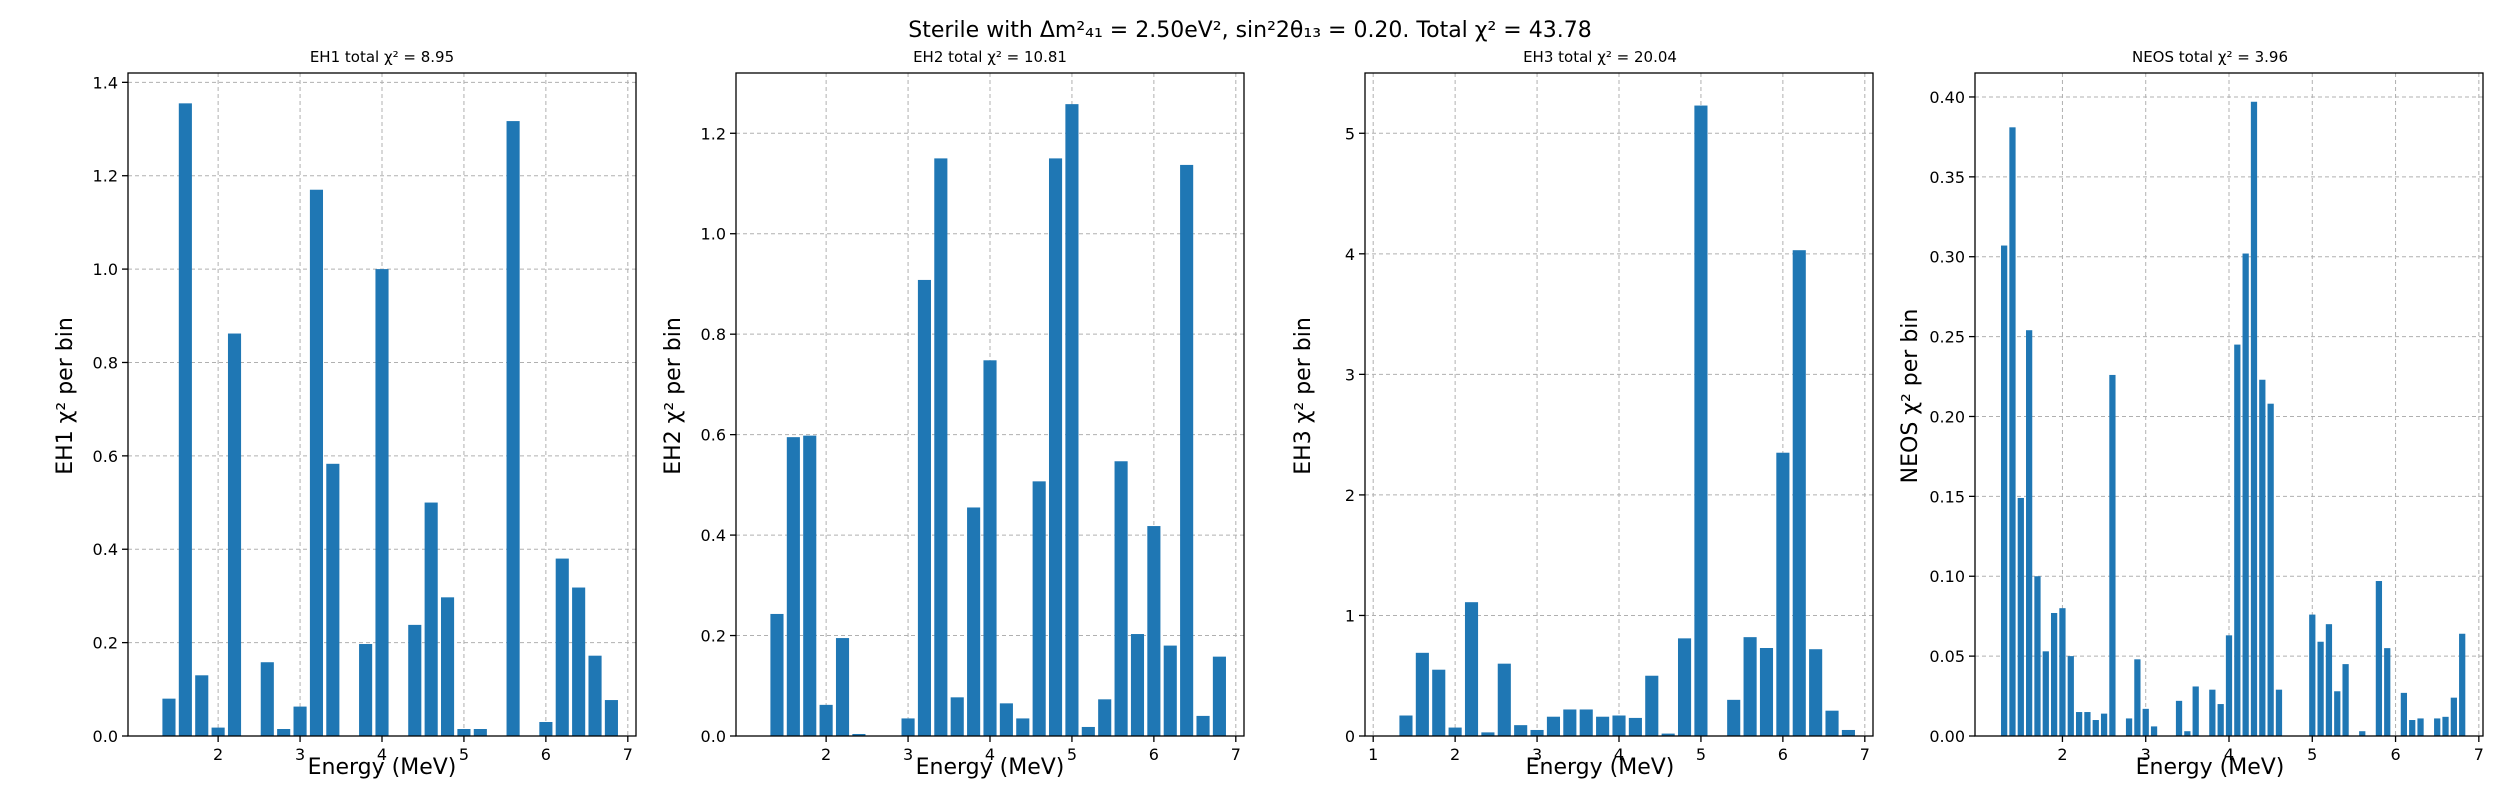 This screenshot has height=800, width=2500. I want to click on panel-title: EH1 total χ² = 8.95, so click(382, 57).